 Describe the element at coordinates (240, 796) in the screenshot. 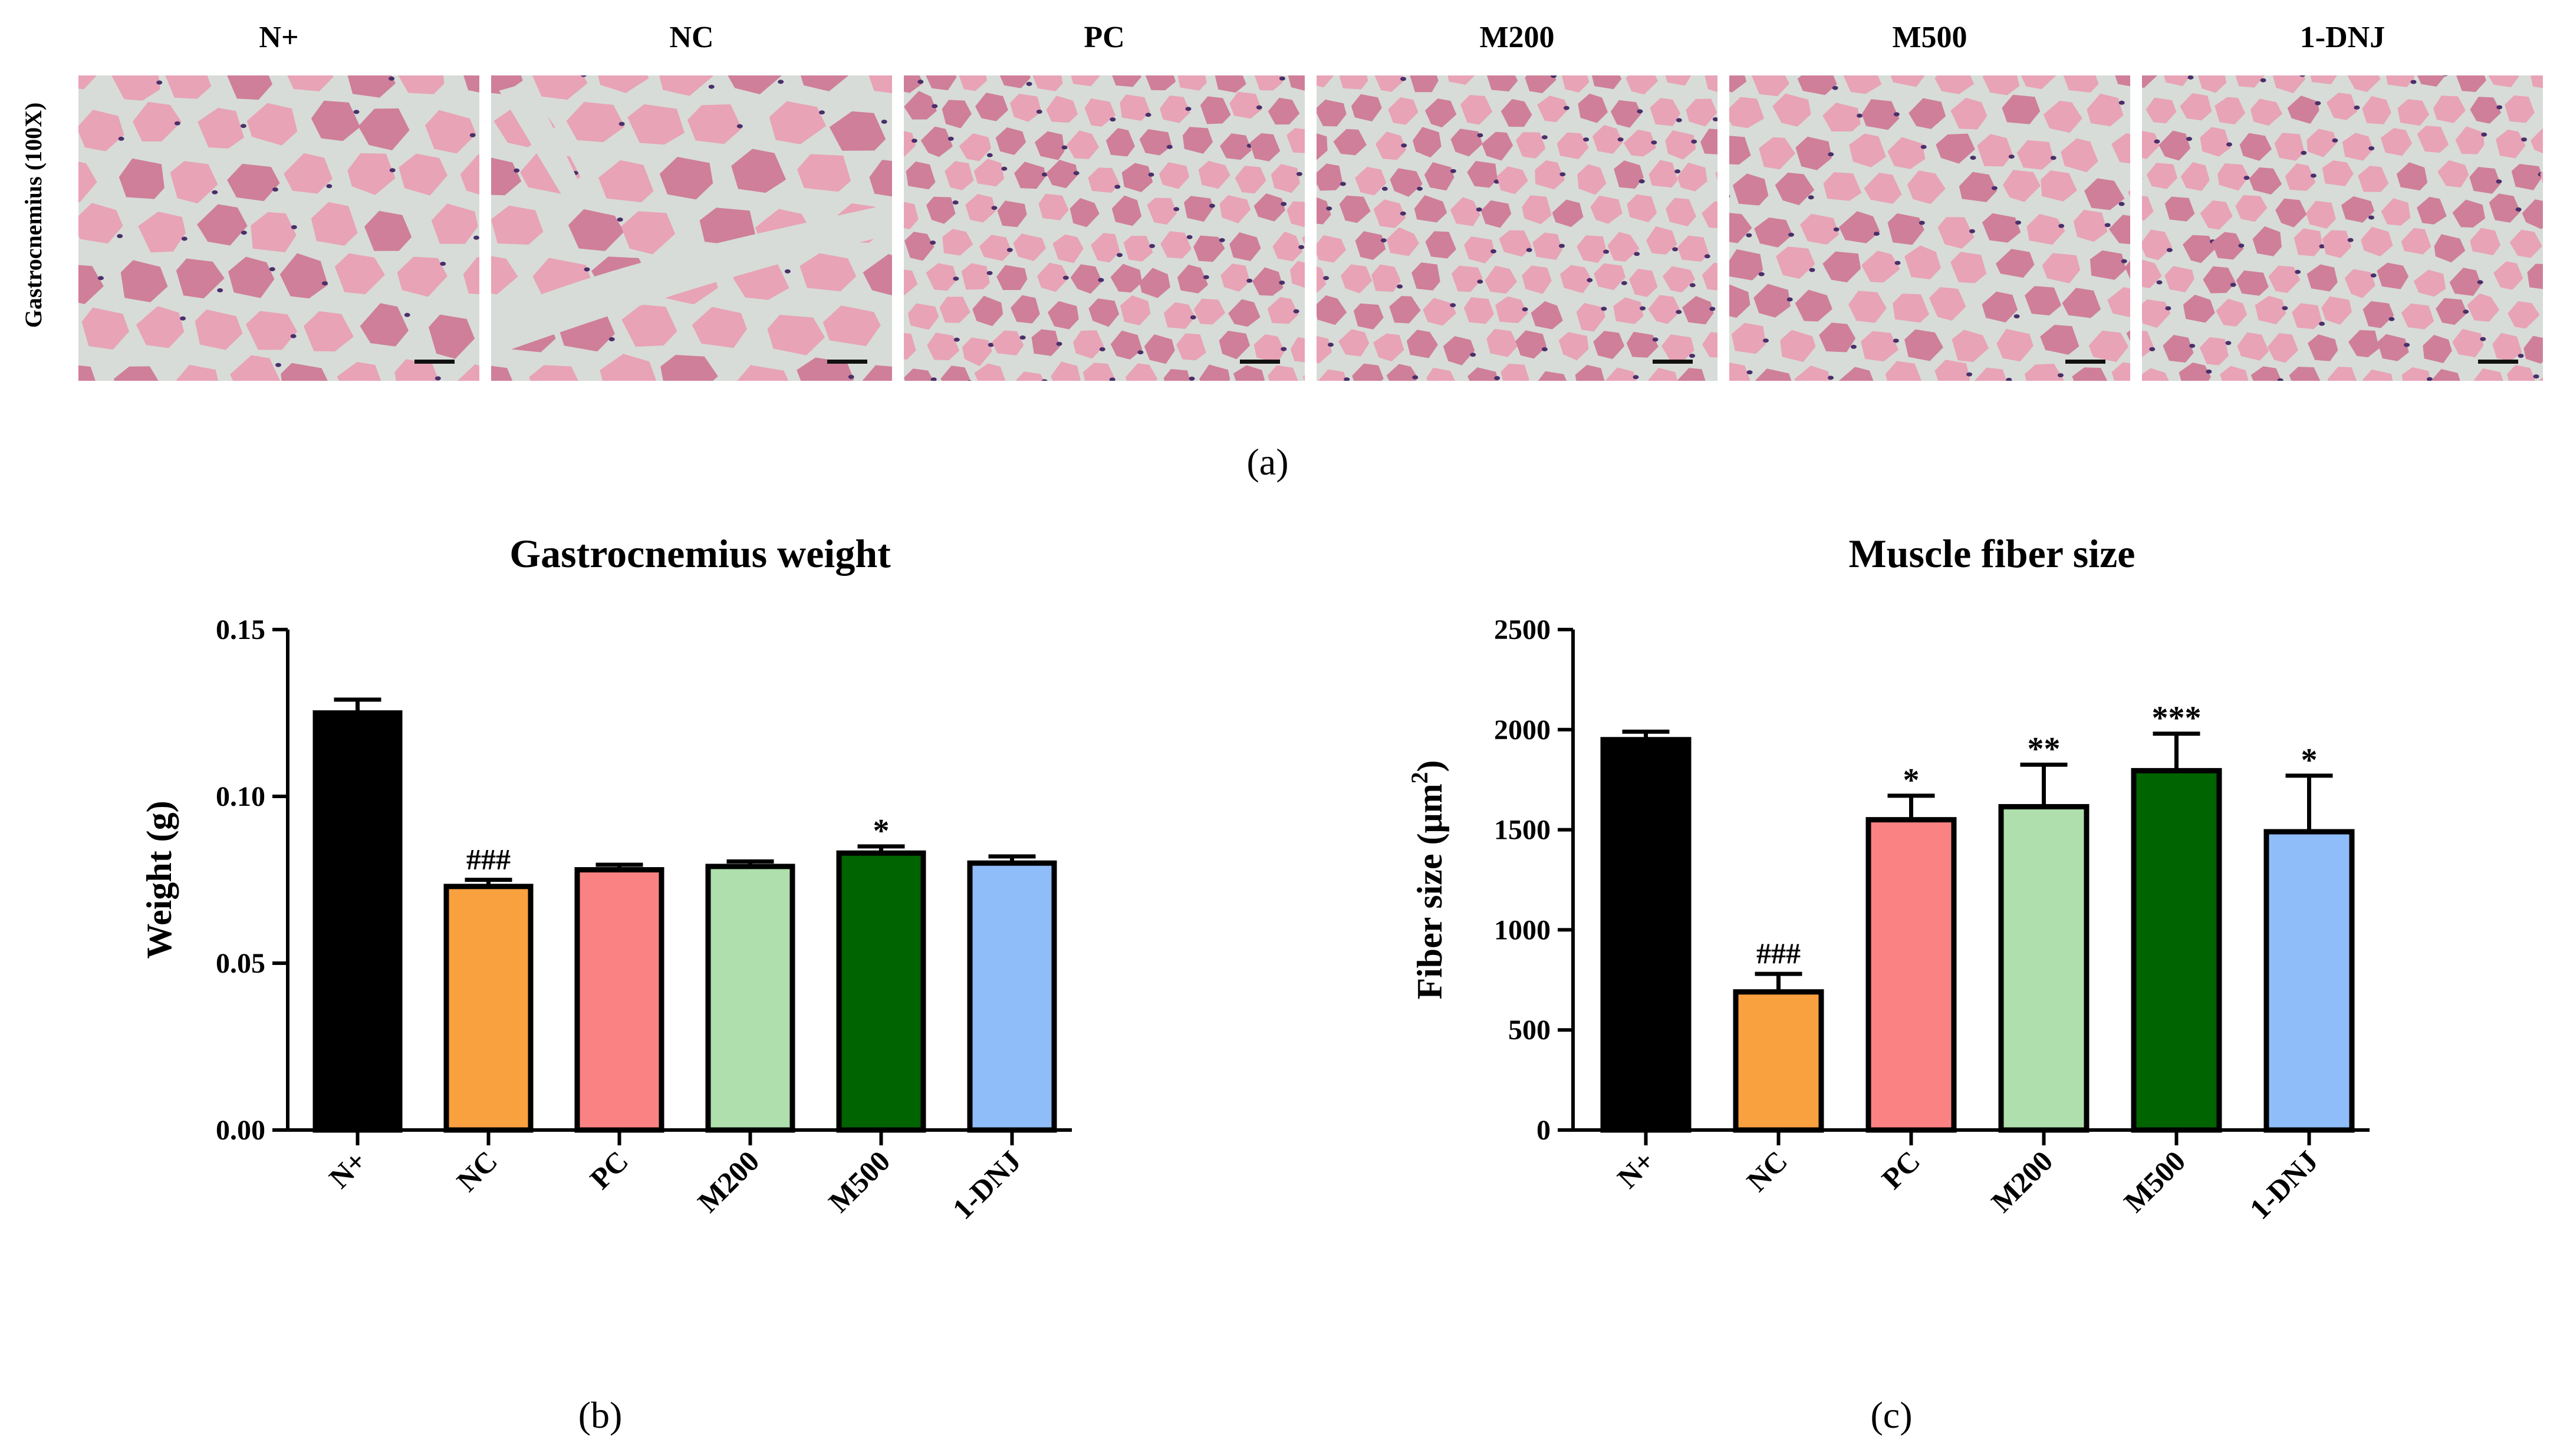

I see `y-tick-label: 0.10` at that location.